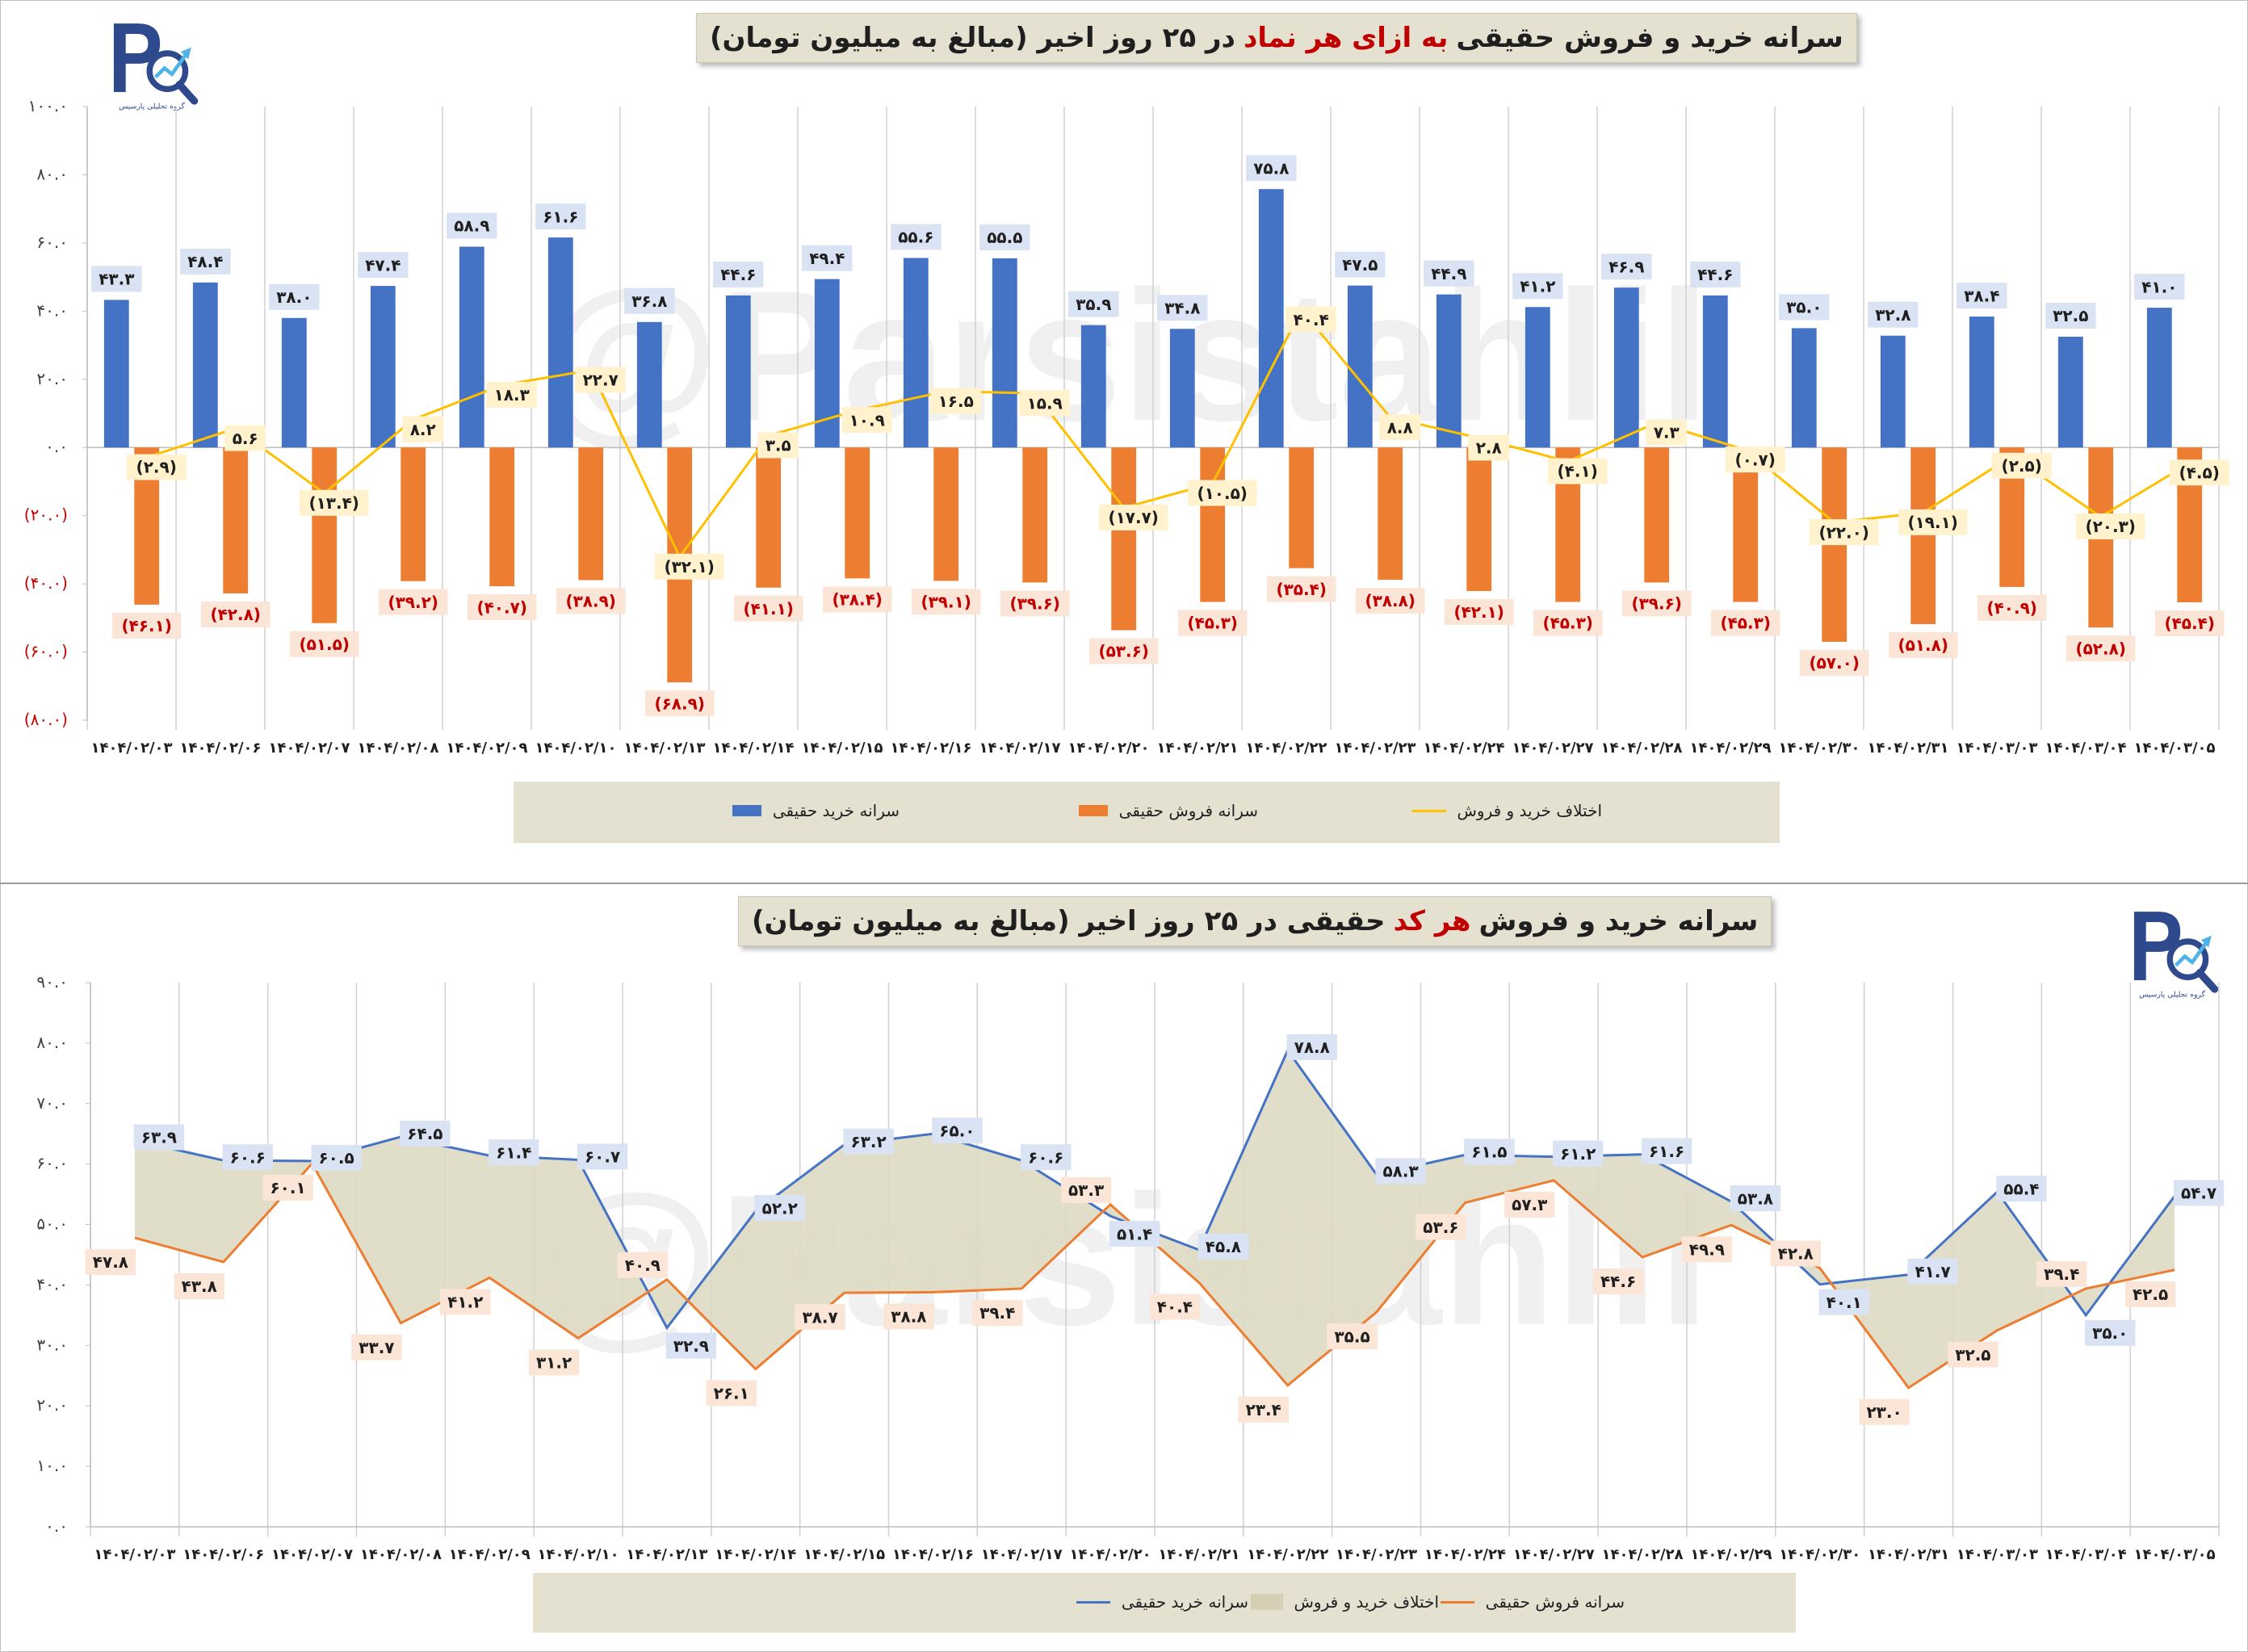  What do you see at coordinates (1835, 663) in the screenshot?
I see `sell-data-label: (۵۷.۰)` at bounding box center [1835, 663].